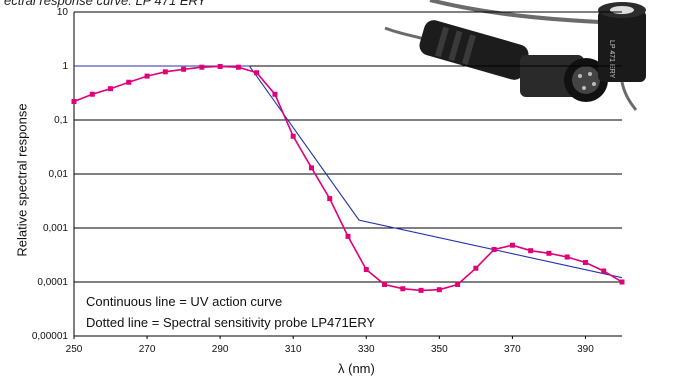 Image resolution: width=688 pixels, height=376 pixels. I want to click on y-axis-label: Relative spectral response, so click(22, 180).